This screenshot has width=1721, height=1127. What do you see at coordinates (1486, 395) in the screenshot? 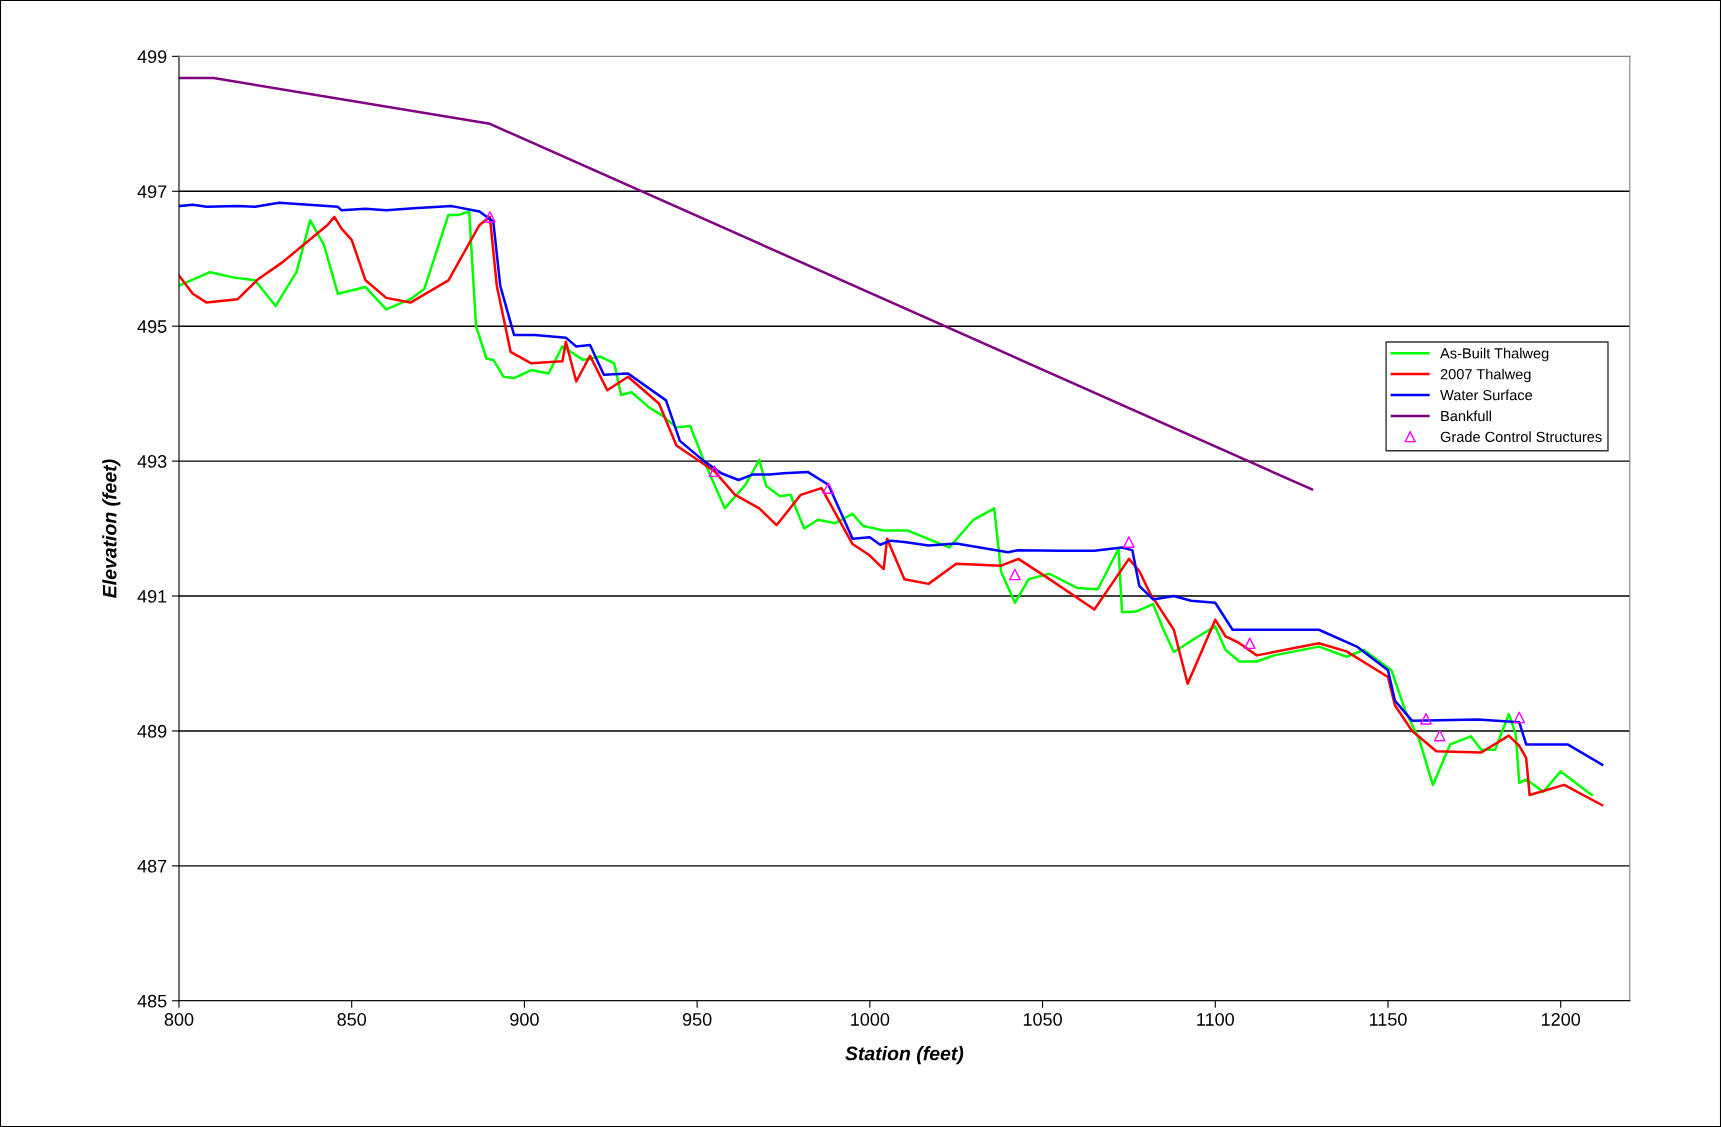
I see `legend-label: Water Surface` at bounding box center [1486, 395].